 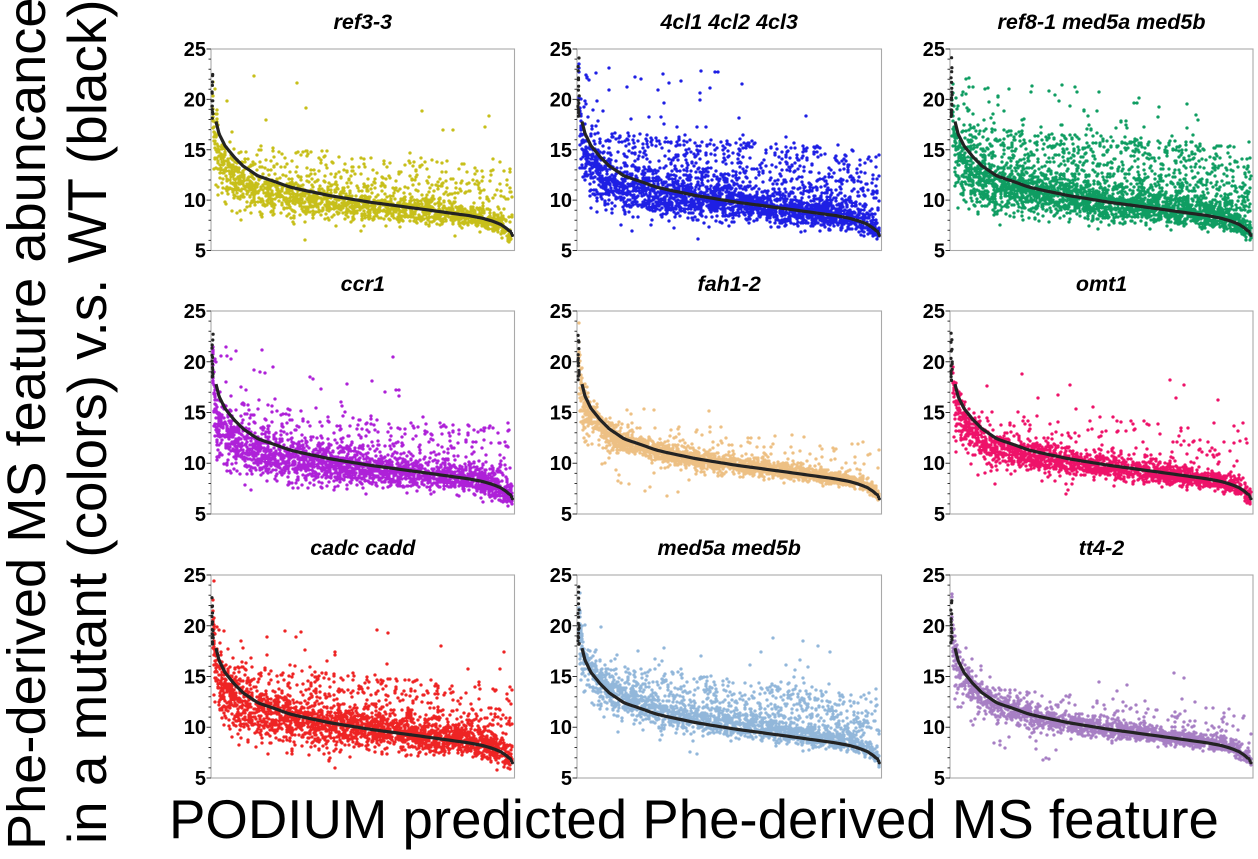 What do you see at coordinates (728, 548) in the screenshot?
I see `svg-text: med5a med5b` at bounding box center [728, 548].